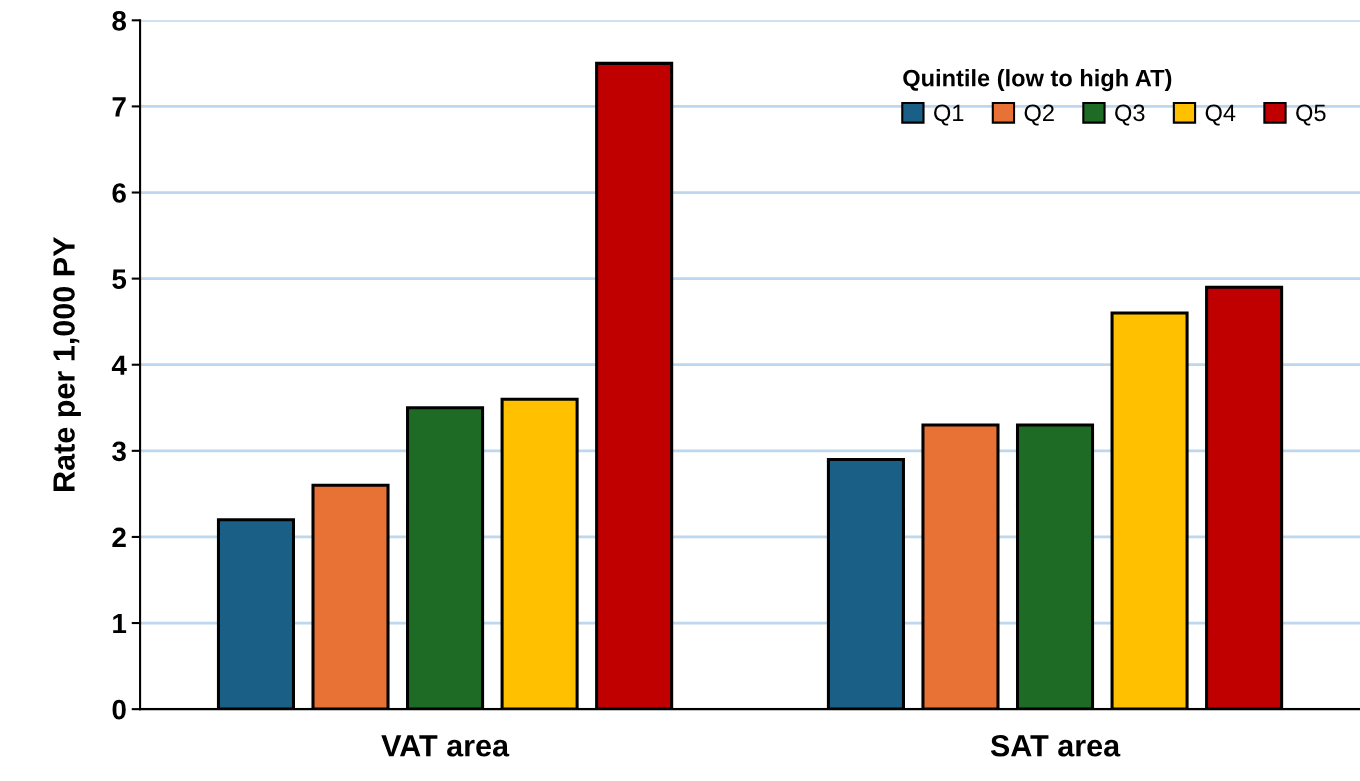  What do you see at coordinates (1220, 115) in the screenshot?
I see `legend-label: Q4` at bounding box center [1220, 115].